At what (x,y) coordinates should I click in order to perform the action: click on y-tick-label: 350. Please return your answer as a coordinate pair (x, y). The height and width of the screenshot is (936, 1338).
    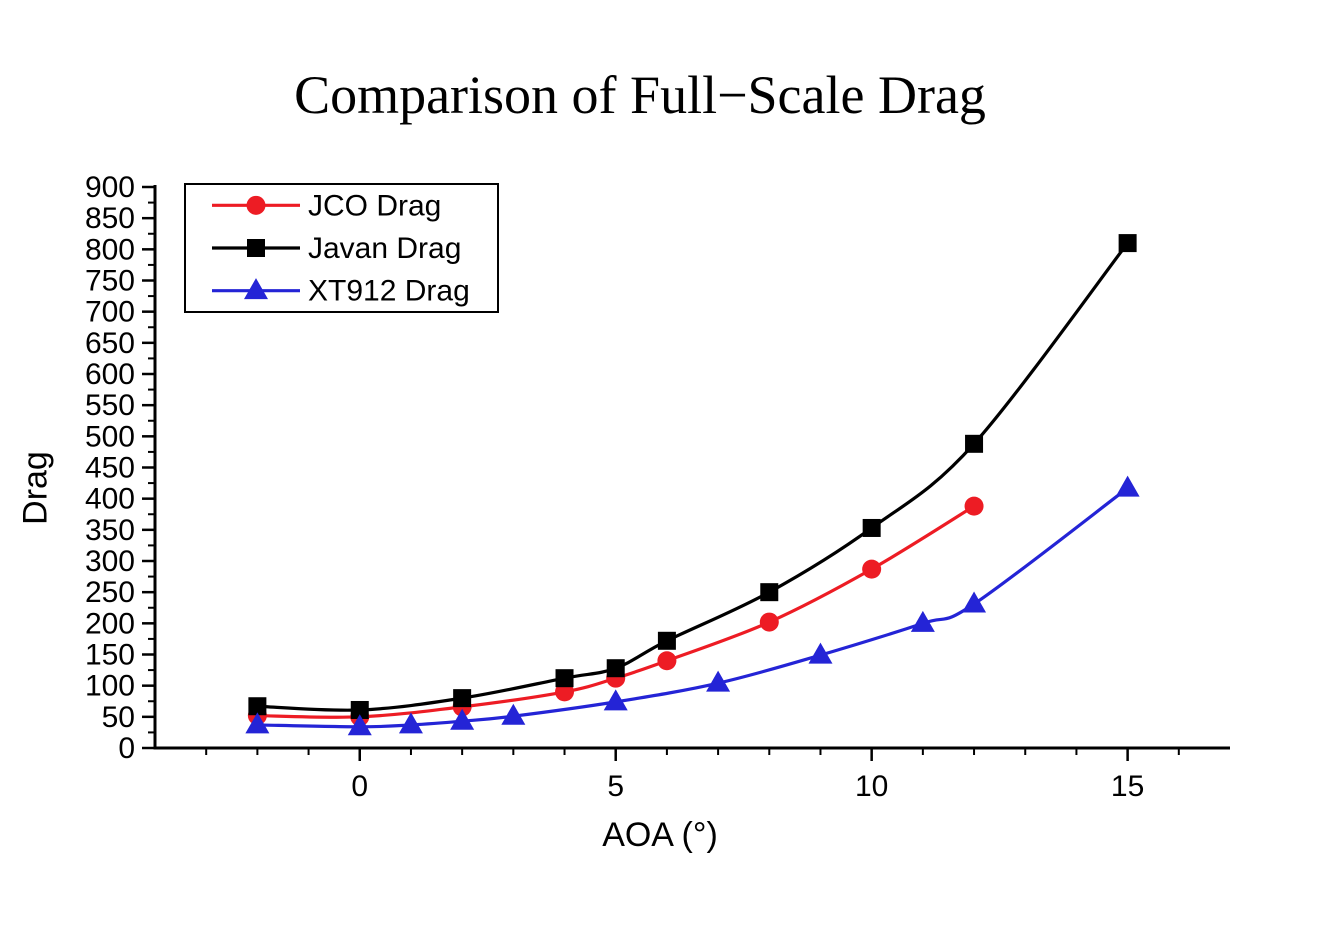
    Looking at the image, I should click on (110, 530).